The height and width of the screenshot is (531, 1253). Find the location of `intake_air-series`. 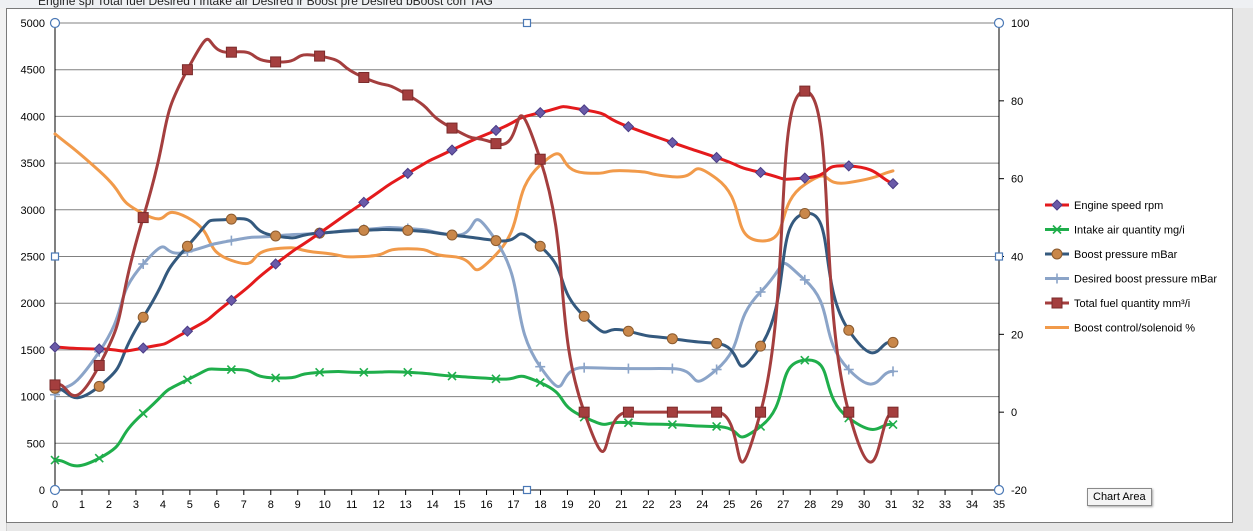

intake_air-series is located at coordinates (474, 411).